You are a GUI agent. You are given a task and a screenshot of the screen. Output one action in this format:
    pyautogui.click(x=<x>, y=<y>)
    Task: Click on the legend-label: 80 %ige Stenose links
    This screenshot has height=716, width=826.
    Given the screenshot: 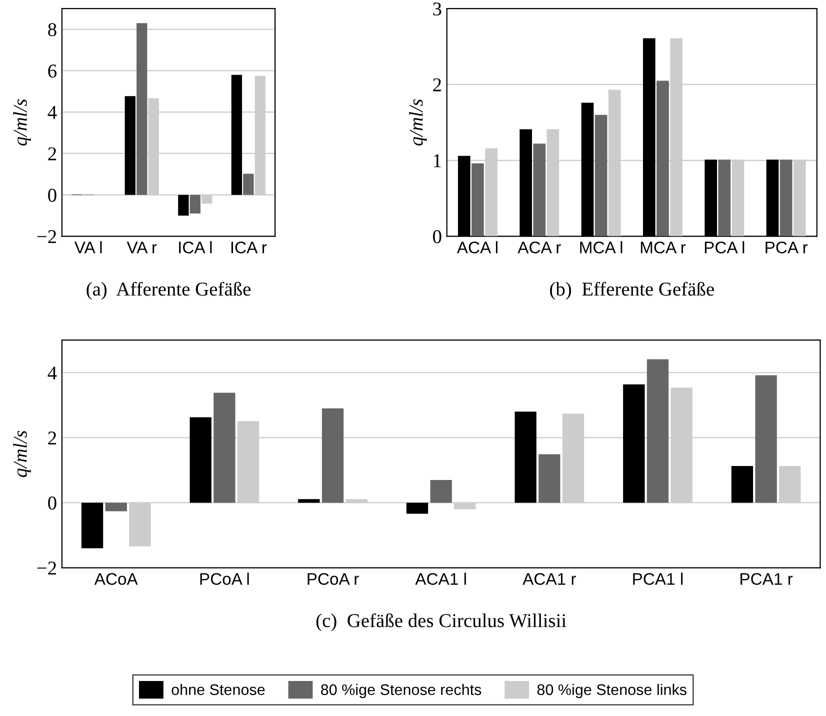 What is the action you would take?
    pyautogui.click(x=611, y=691)
    